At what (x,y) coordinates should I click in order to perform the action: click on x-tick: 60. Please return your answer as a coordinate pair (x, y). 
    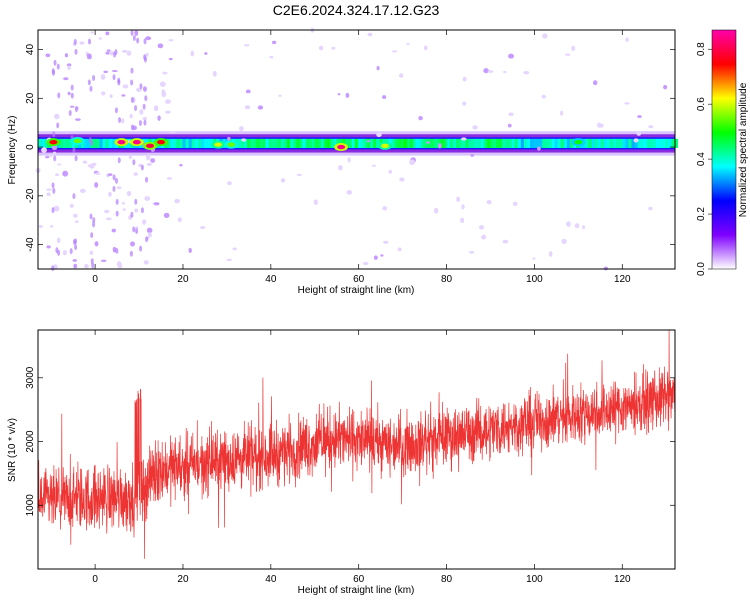
    Looking at the image, I should click on (359, 457).